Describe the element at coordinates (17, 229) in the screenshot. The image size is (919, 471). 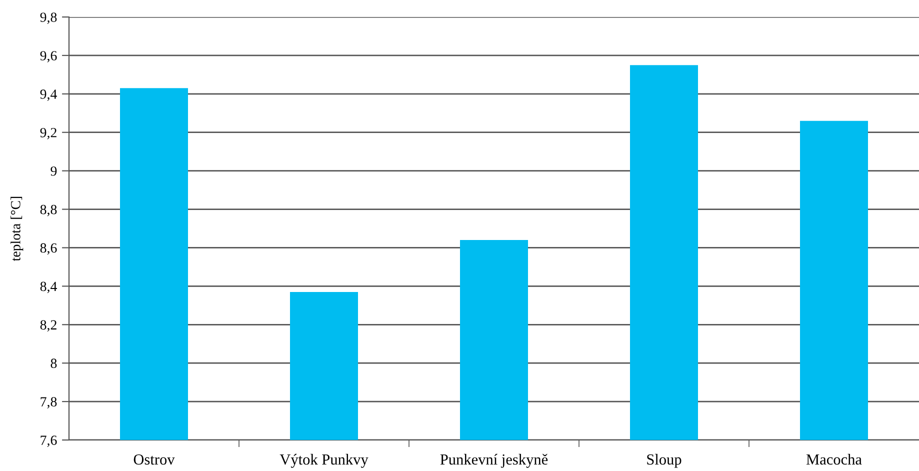
I see `y-axis-title: teplota [°C]` at that location.